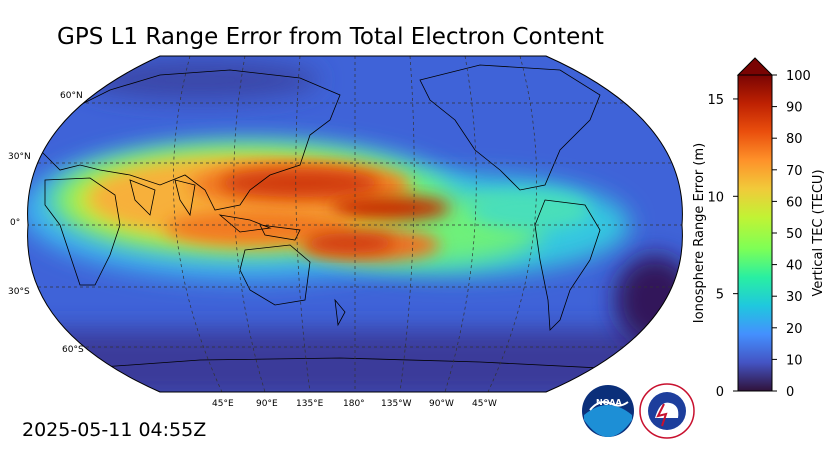 Image resolution: width=832 pixels, height=468 pixels. Describe the element at coordinates (667, 411) in the screenshot. I see `nws-logo` at that location.